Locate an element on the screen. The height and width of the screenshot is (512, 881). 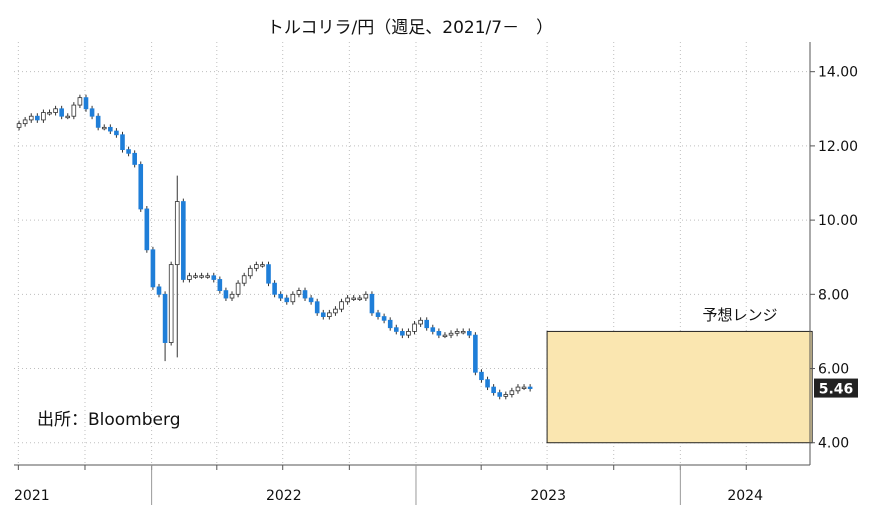
y-tick-label: 14.00 is located at coordinates (838, 73).